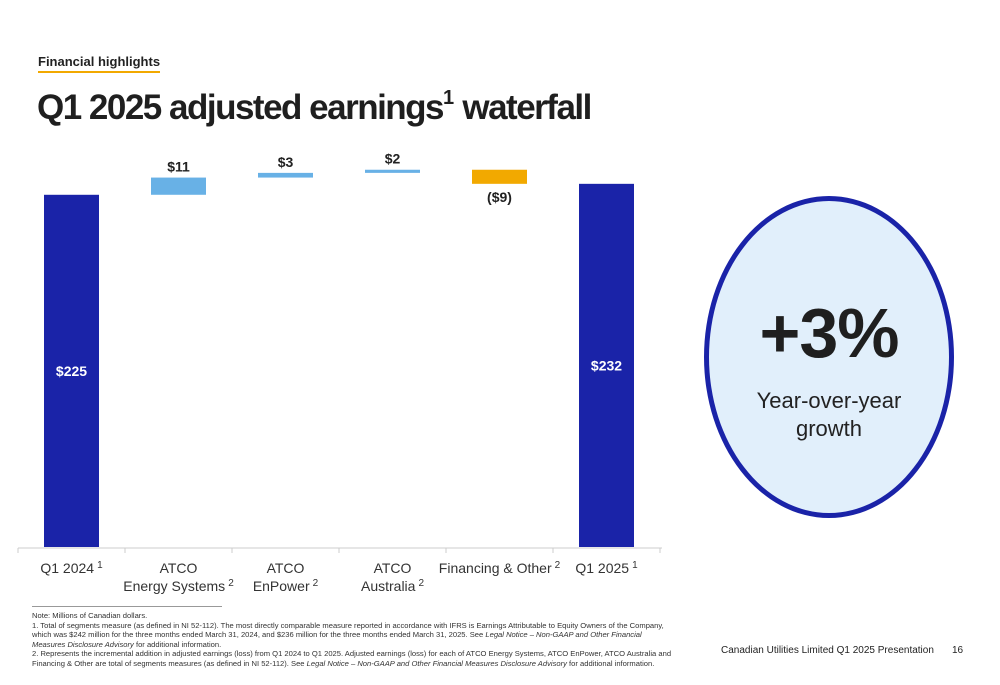 This screenshot has width=1000, height=685. What do you see at coordinates (449, 98) in the screenshot?
I see `title-footnote-ref: 1` at bounding box center [449, 98].